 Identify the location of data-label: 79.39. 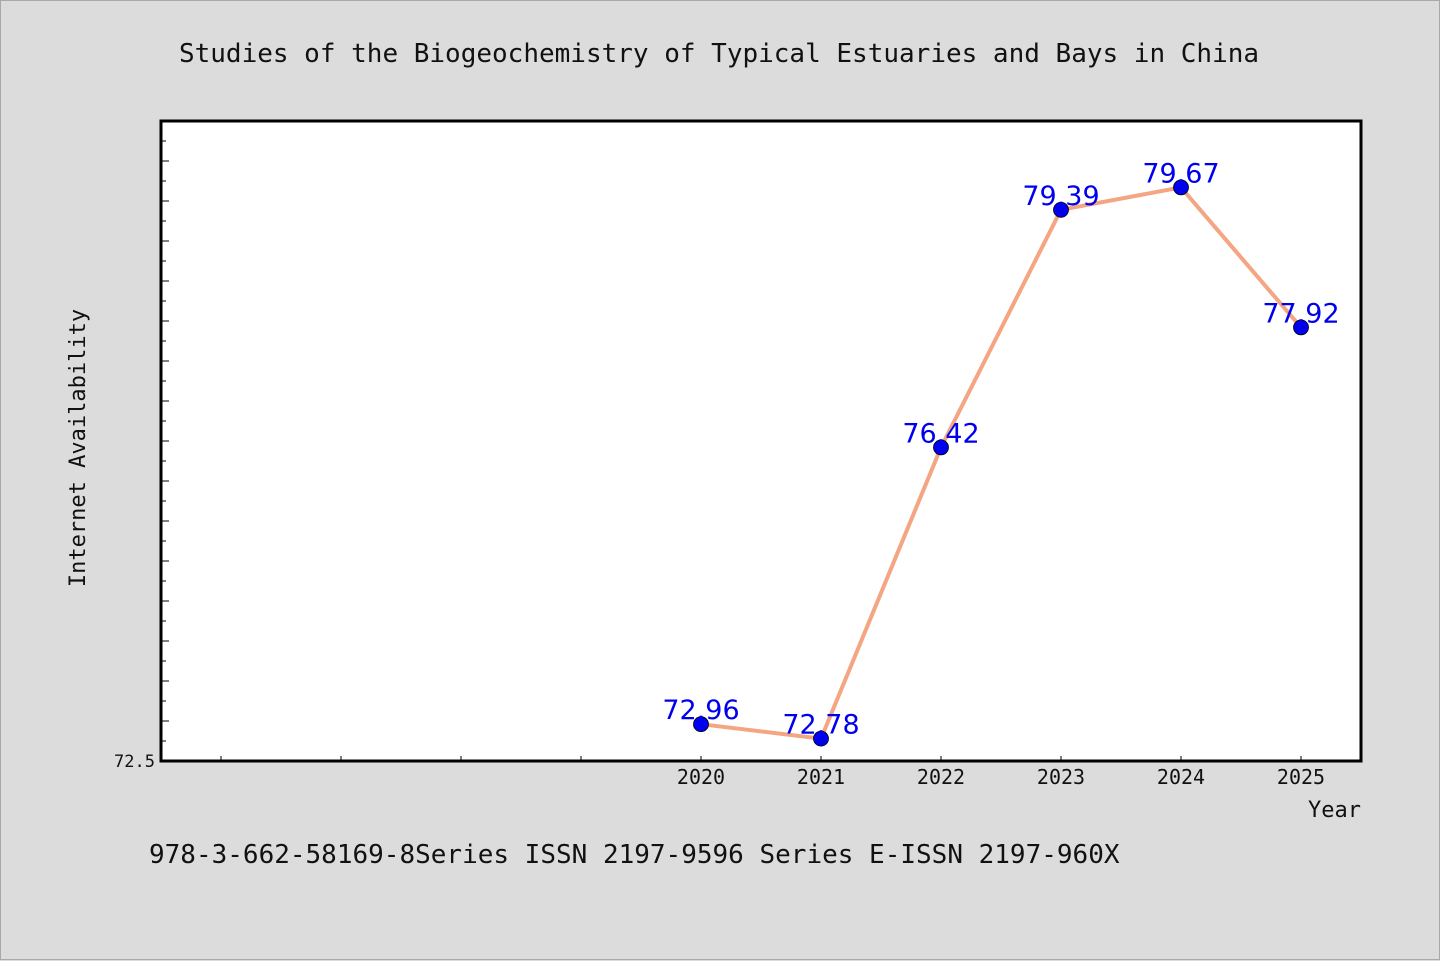
(1060, 196).